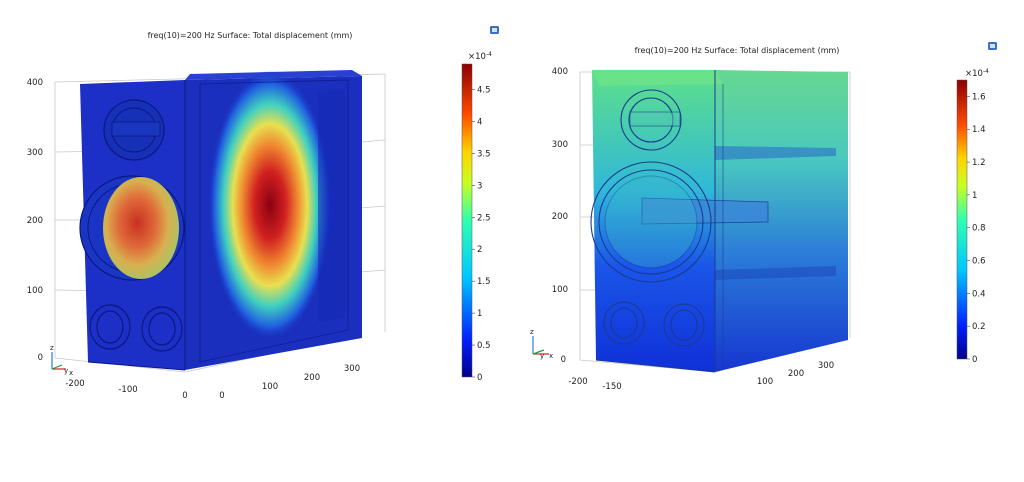 This screenshot has height=482, width=1024. I want to click on colorbar-tick-label: 0.8, so click(979, 229).